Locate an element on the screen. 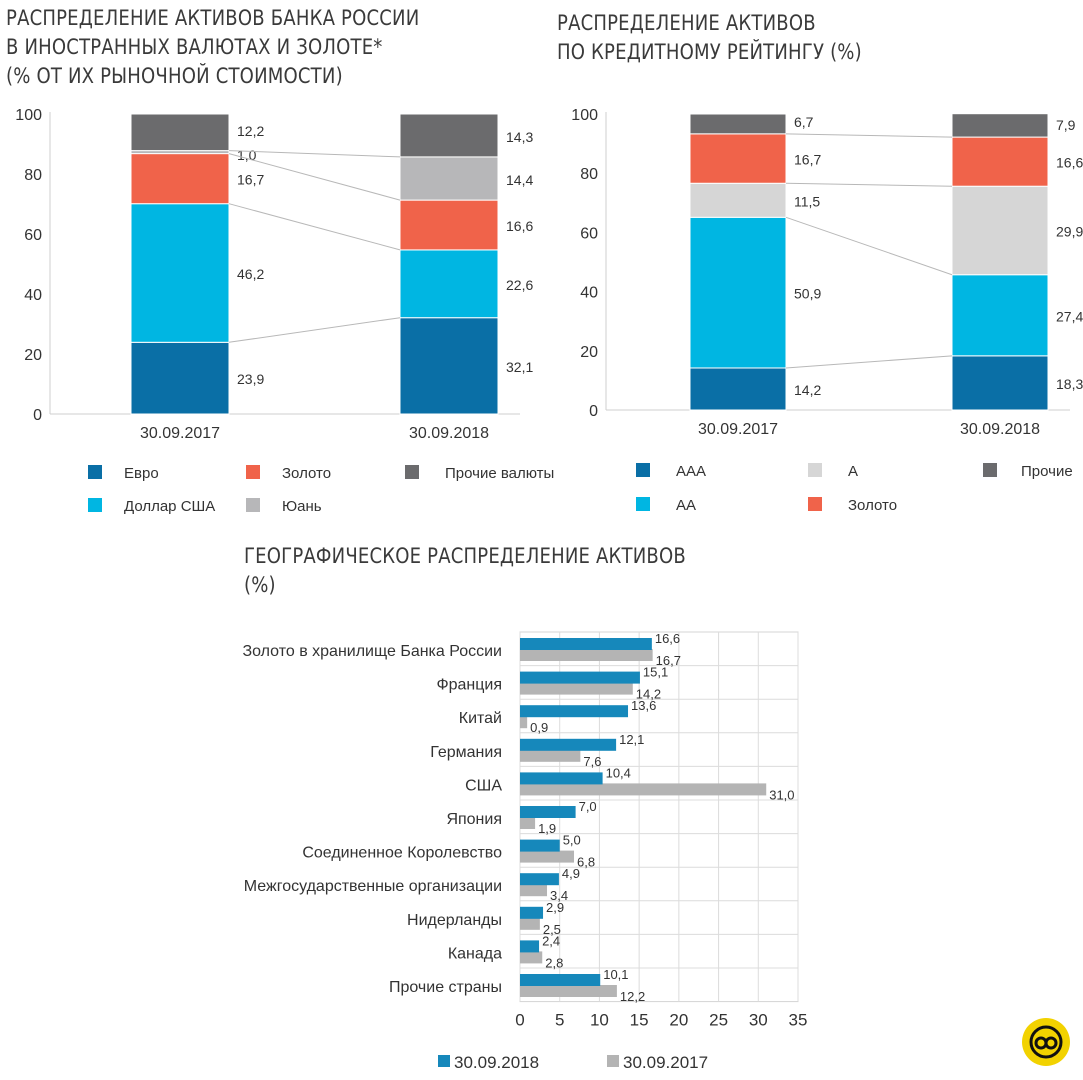 This screenshot has height=1080, width=1083. data-label-2018: 2,4 is located at coordinates (551, 940).